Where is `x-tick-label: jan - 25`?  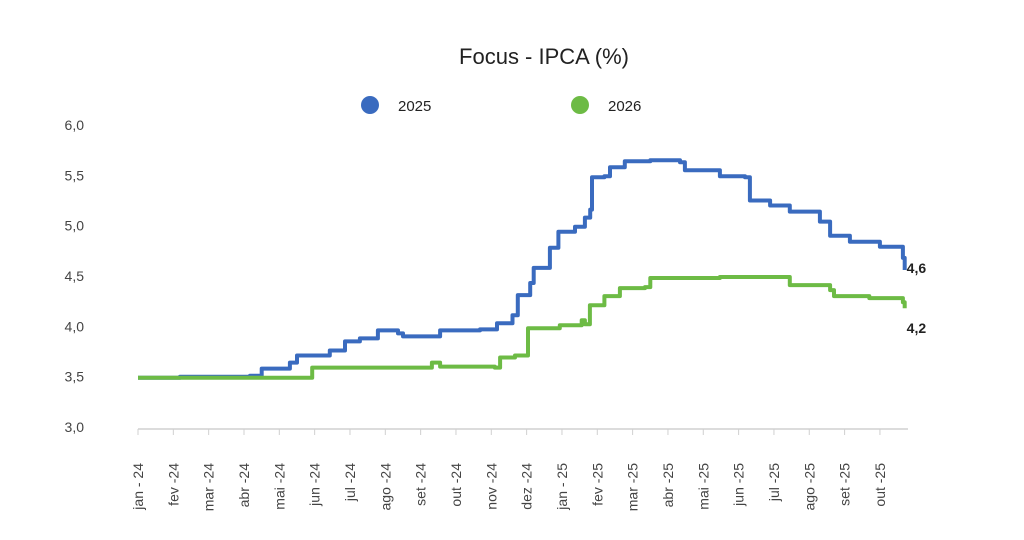 x-tick-label: jan - 25 is located at coordinates (562, 487).